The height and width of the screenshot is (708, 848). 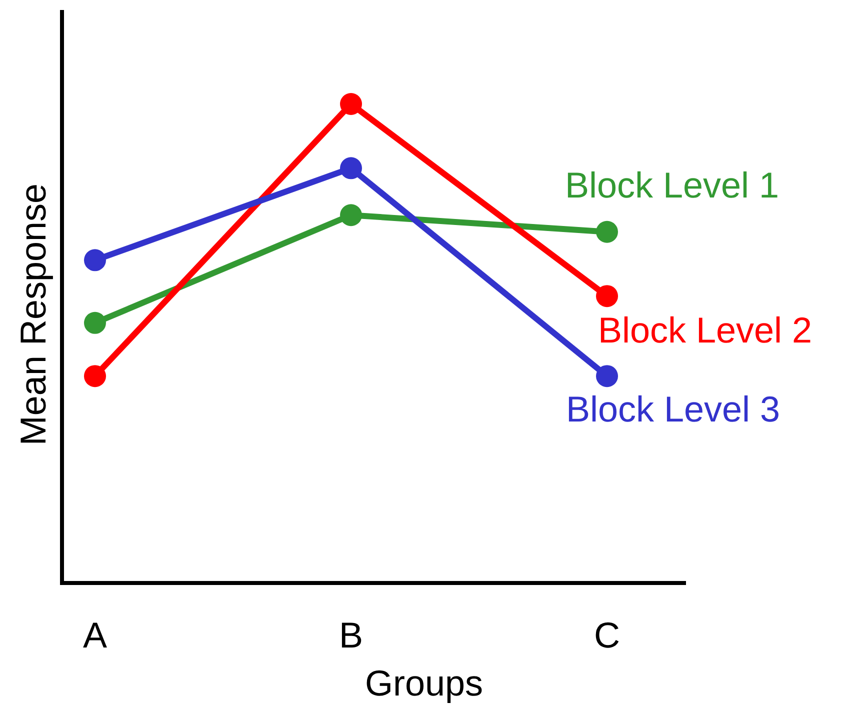 I want to click on series-label: Block Level 3, so click(x=673, y=409).